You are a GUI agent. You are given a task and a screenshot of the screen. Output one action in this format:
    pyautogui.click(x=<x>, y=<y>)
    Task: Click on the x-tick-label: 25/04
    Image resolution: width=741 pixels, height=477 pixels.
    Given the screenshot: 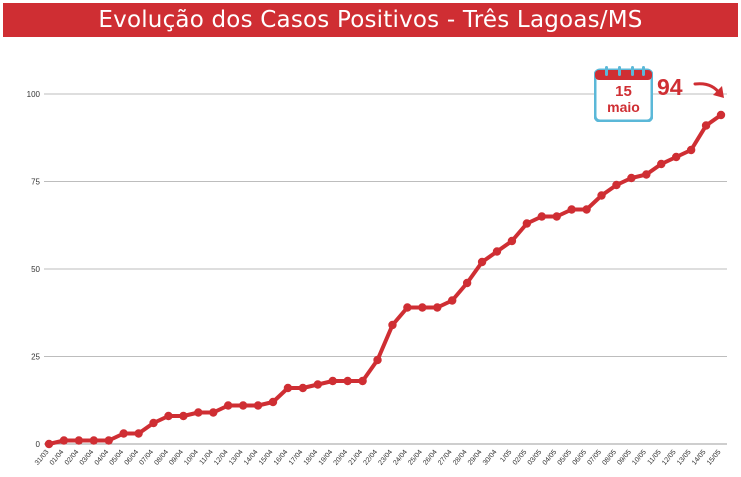 What is the action you would take?
    pyautogui.click(x=415, y=458)
    